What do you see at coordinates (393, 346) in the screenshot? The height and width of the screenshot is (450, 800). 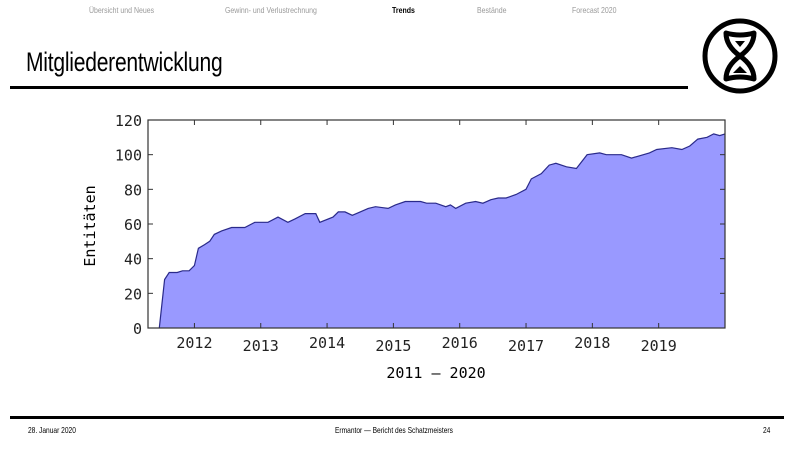 I see `svg-text: 2015` at bounding box center [393, 346].